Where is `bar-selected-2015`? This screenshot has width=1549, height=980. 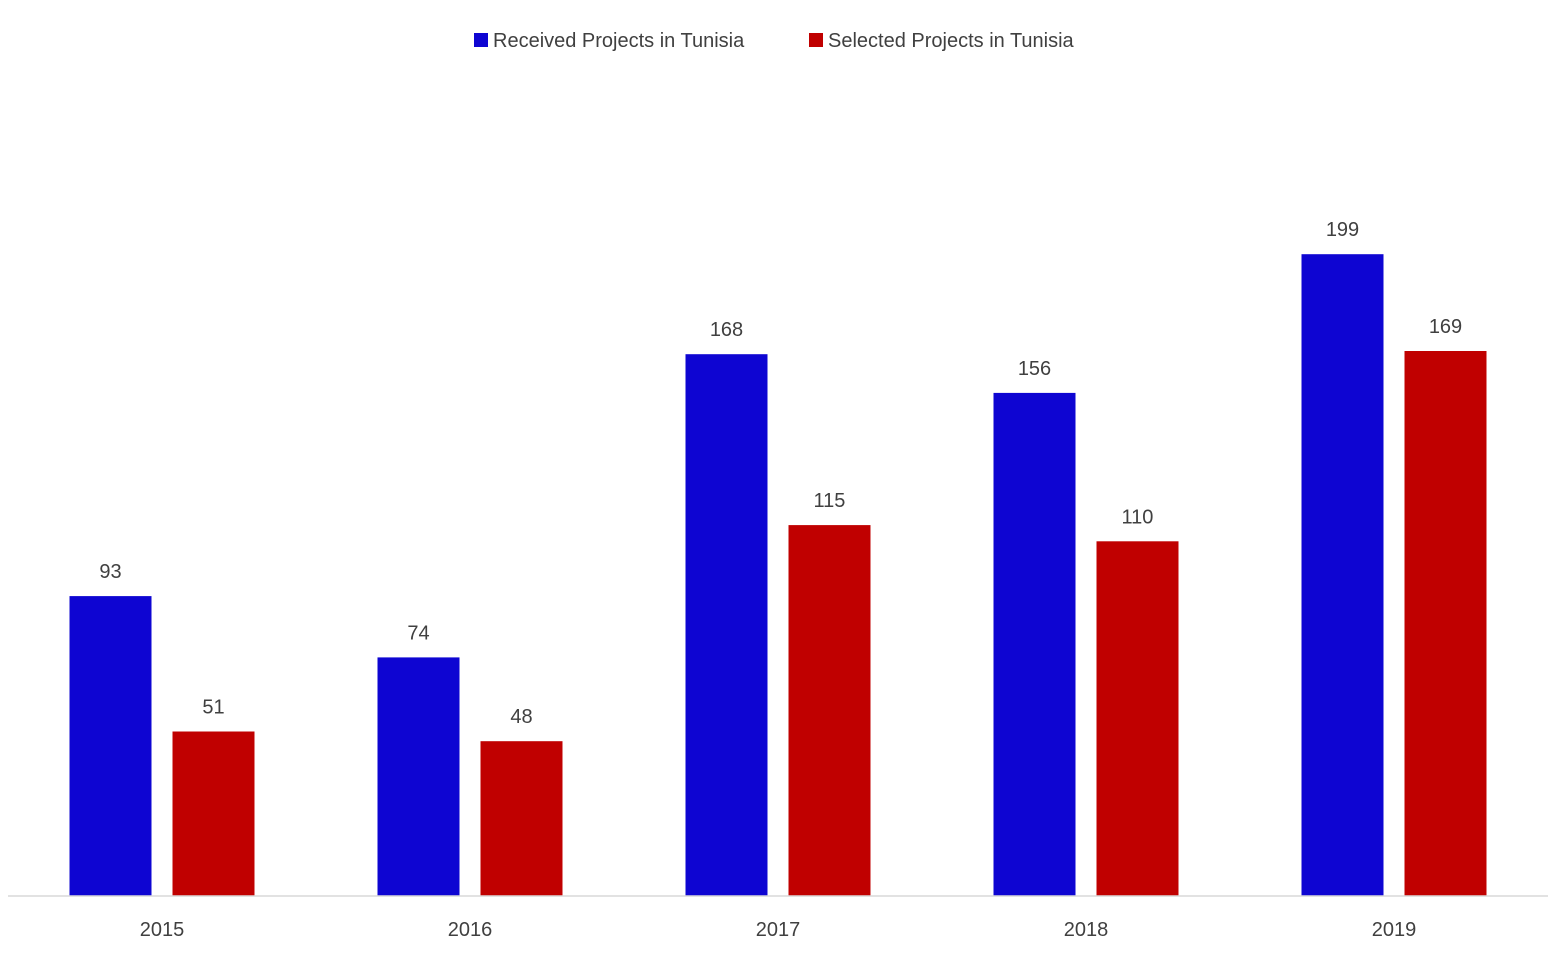 bar-selected-2015 is located at coordinates (213, 813).